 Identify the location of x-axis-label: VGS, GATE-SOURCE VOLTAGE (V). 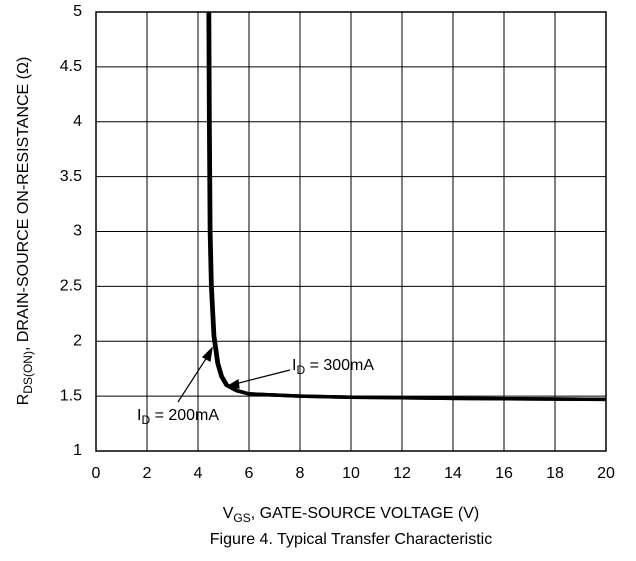
(351, 515).